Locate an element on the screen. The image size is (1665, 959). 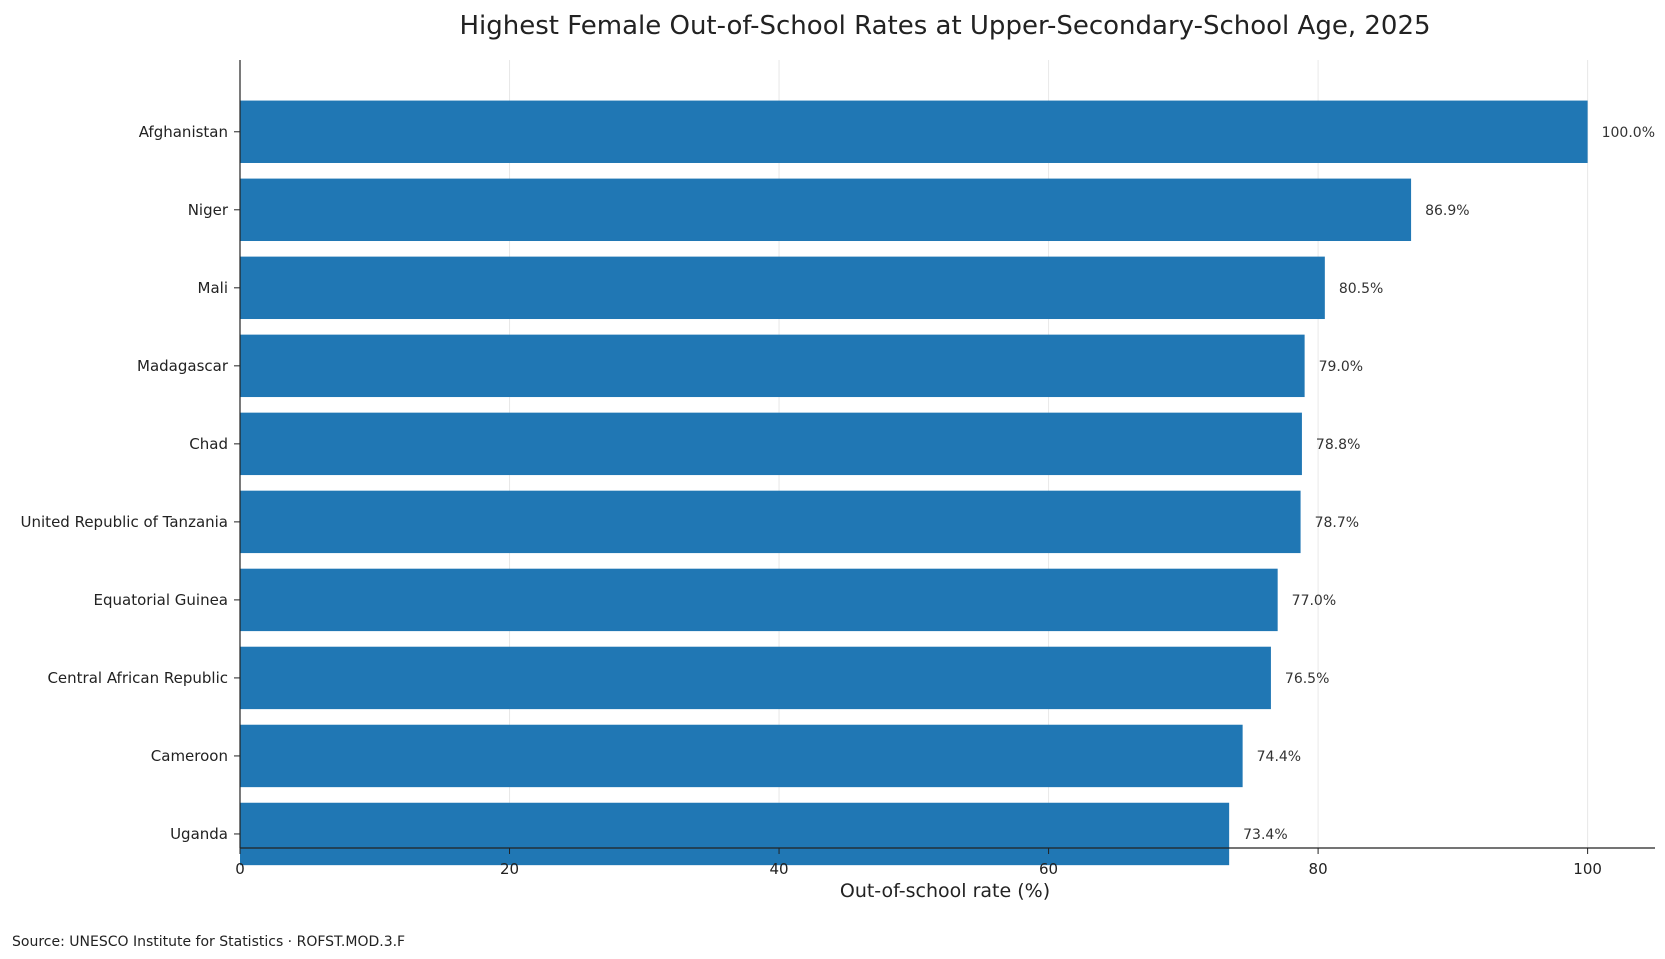
category-label: Madagascar is located at coordinates (183, 366).